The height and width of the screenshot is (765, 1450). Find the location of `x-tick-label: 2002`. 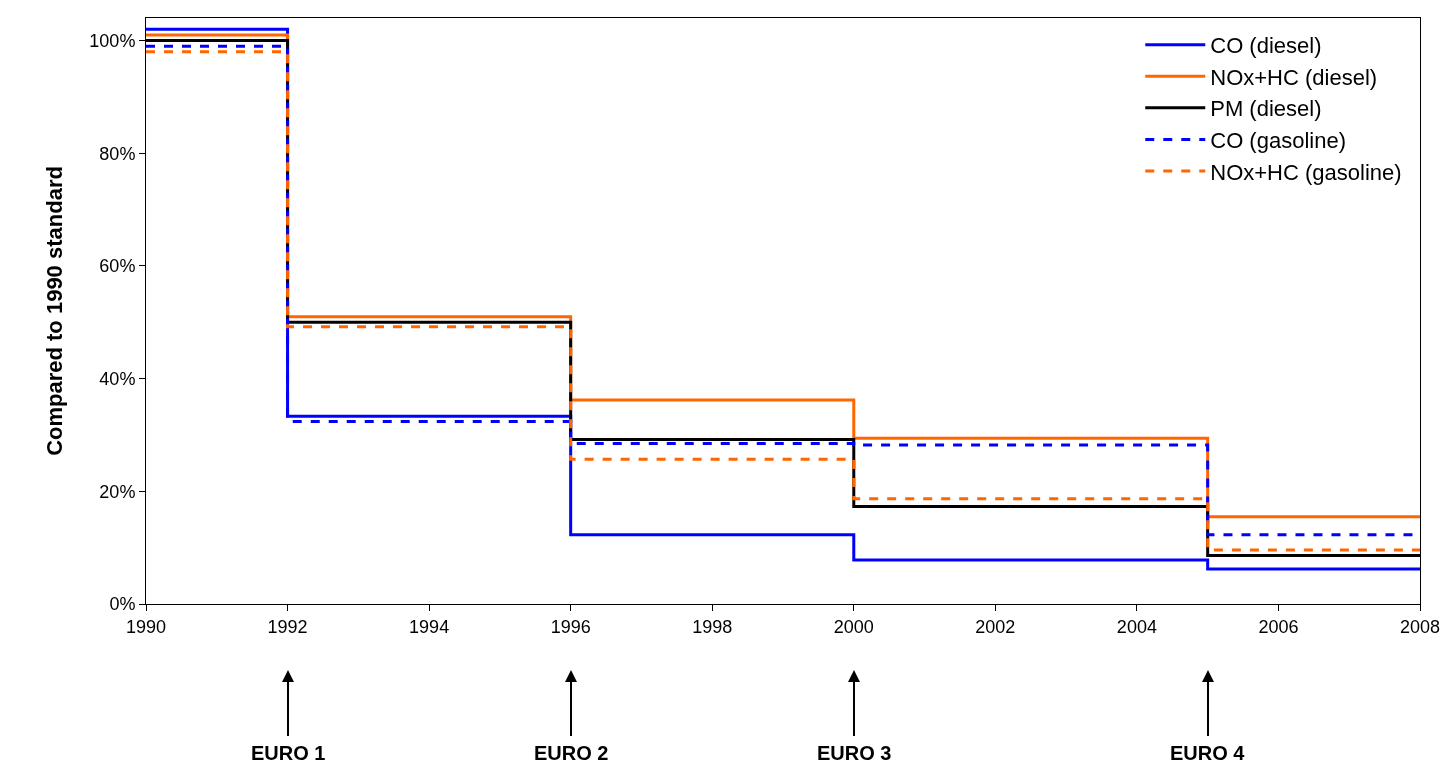

x-tick-label: 2002 is located at coordinates (995, 626).